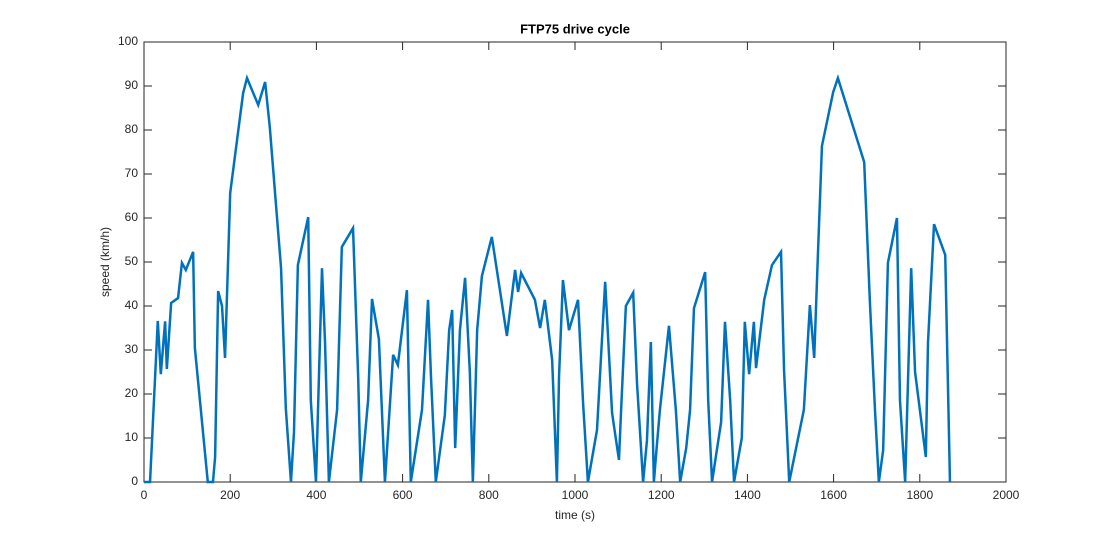 This screenshot has width=1111, height=541. Describe the element at coordinates (575, 28) in the screenshot. I see `chart-title: FTP75 drive cycle` at that location.